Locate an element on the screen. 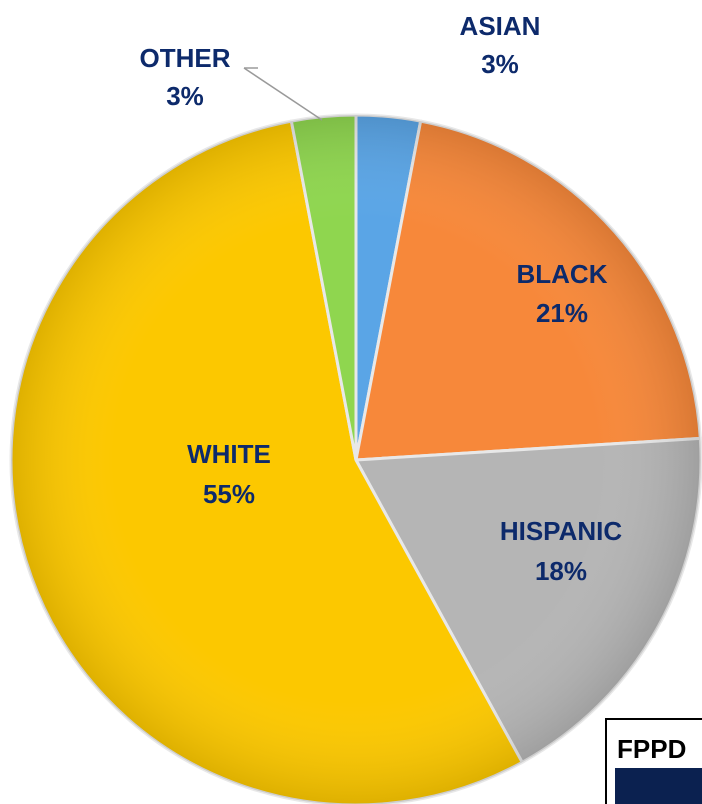  fppd-badge-text: FPPD is located at coordinates (652, 749).